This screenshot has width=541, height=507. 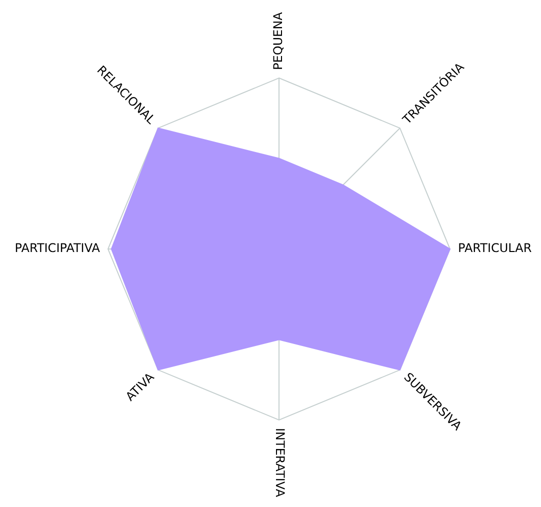 What do you see at coordinates (57, 248) in the screenshot?
I see `spoke-label: PARTICIPATIVA` at bounding box center [57, 248].